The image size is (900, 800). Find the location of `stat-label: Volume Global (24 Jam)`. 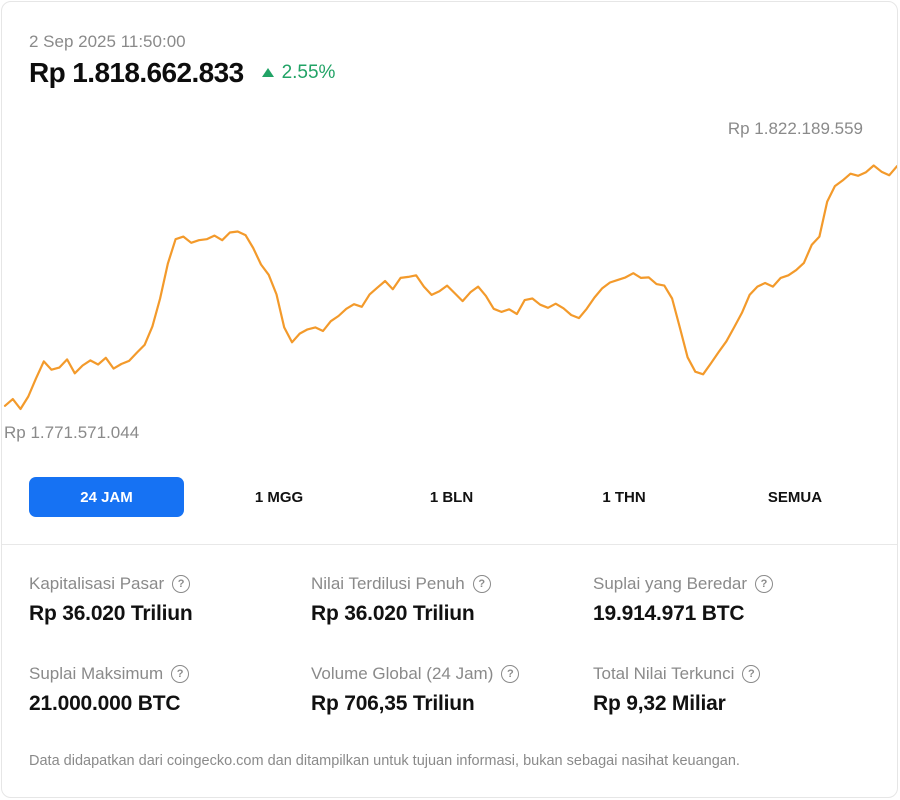

stat-label: Volume Global (24 Jam) is located at coordinates (402, 673).